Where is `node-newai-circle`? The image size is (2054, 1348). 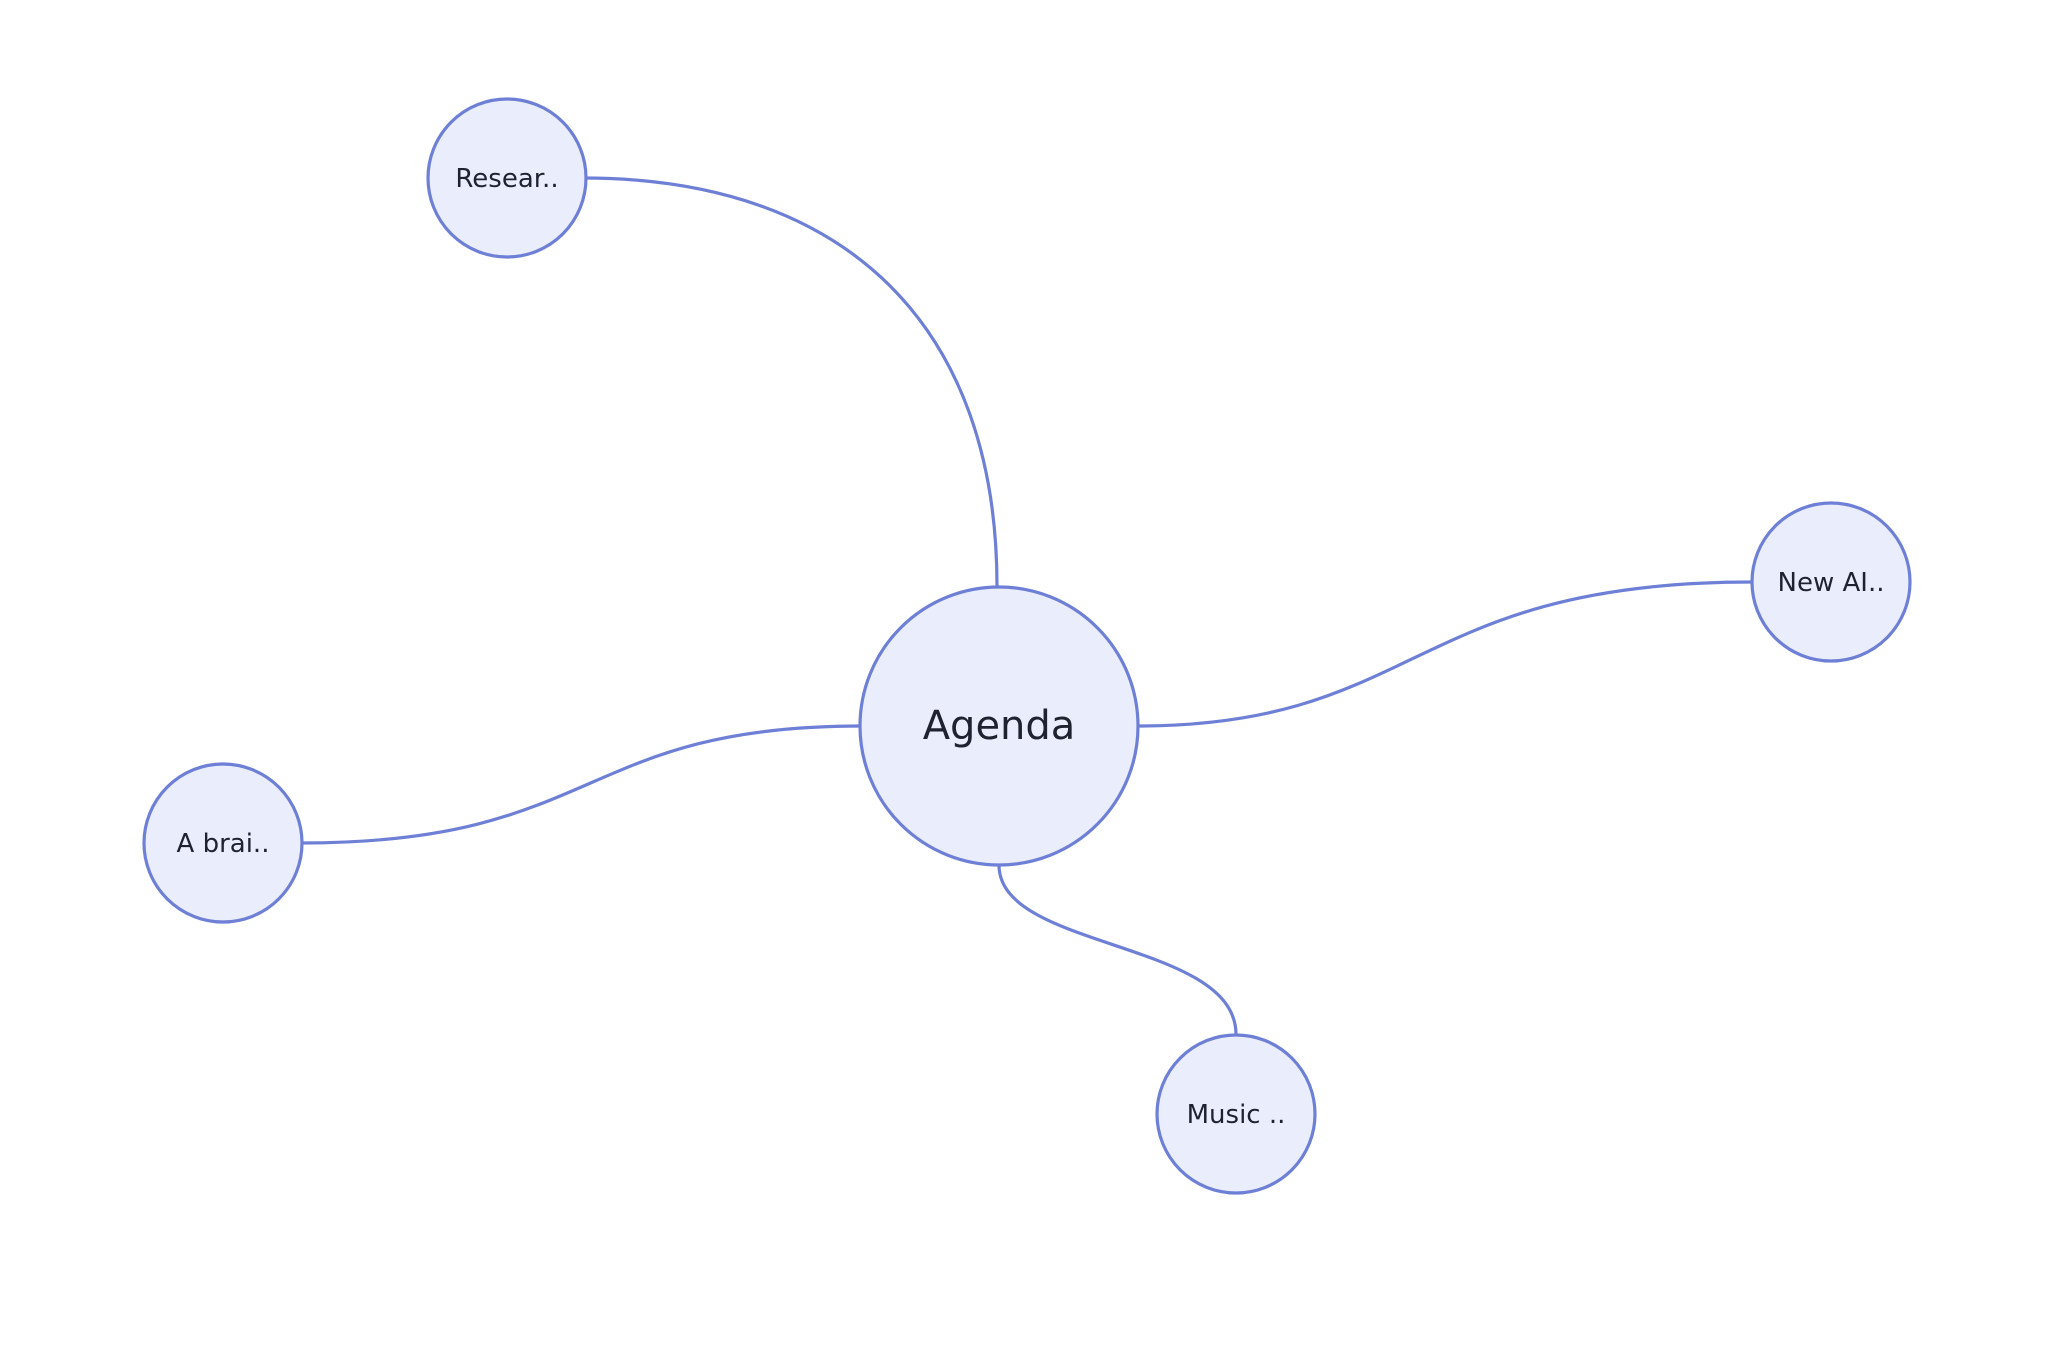 node-newai-circle is located at coordinates (1831, 582).